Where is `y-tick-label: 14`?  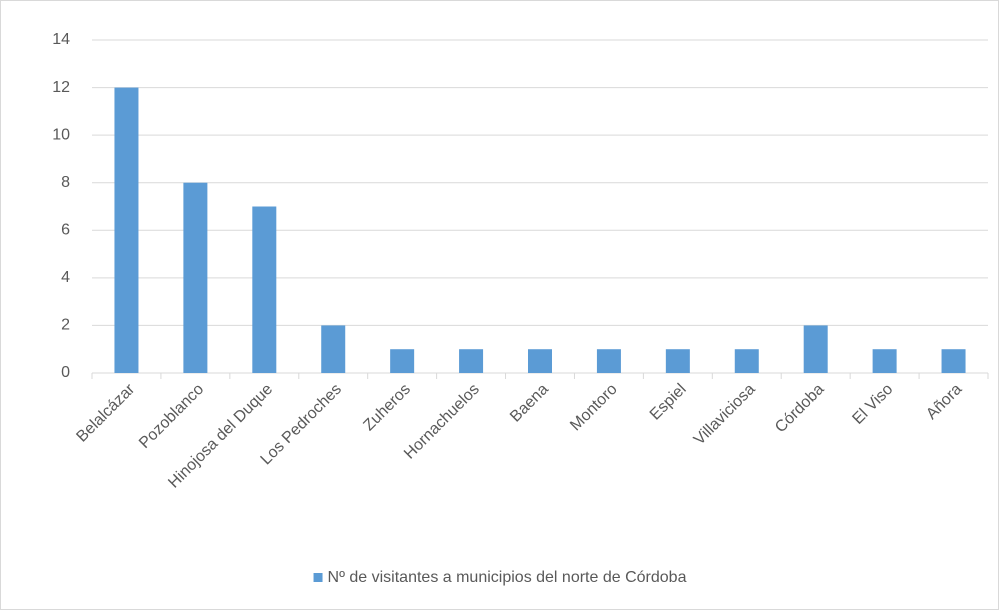
y-tick-label: 14 is located at coordinates (61, 39).